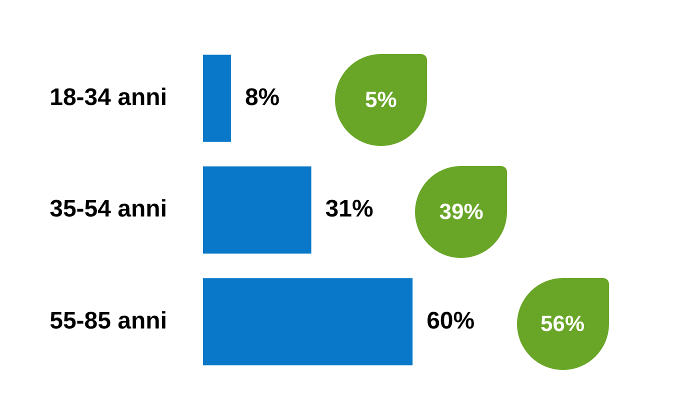 Image resolution: width=692 pixels, height=420 pixels. I want to click on annotation: 5%, so click(381, 100).